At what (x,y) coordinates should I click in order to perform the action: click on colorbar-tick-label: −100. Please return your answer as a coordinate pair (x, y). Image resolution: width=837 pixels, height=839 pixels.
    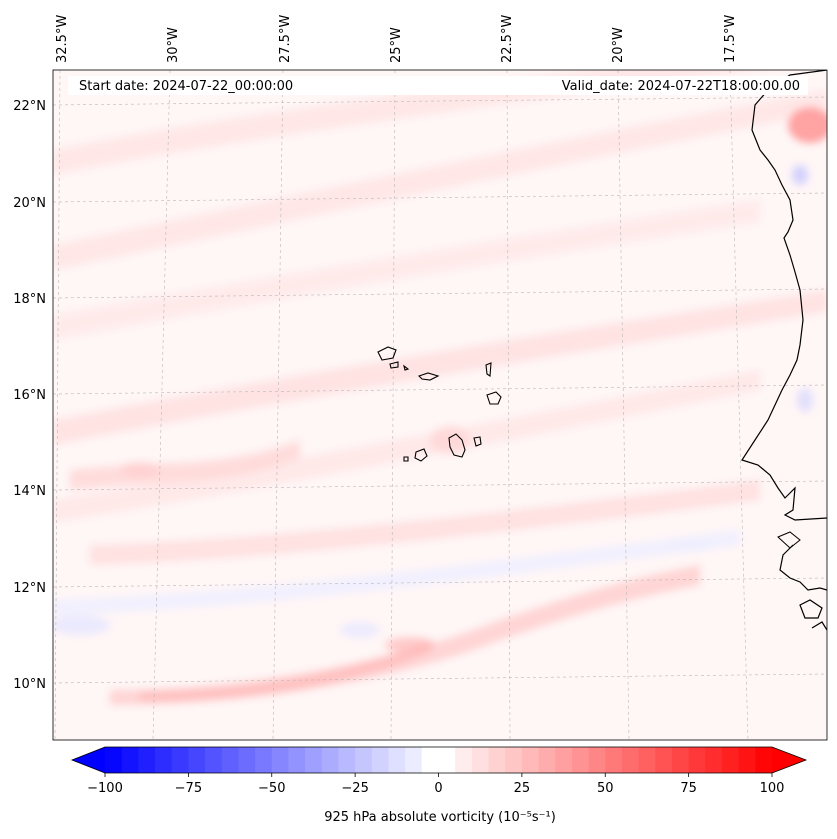
    Looking at the image, I should click on (105, 788).